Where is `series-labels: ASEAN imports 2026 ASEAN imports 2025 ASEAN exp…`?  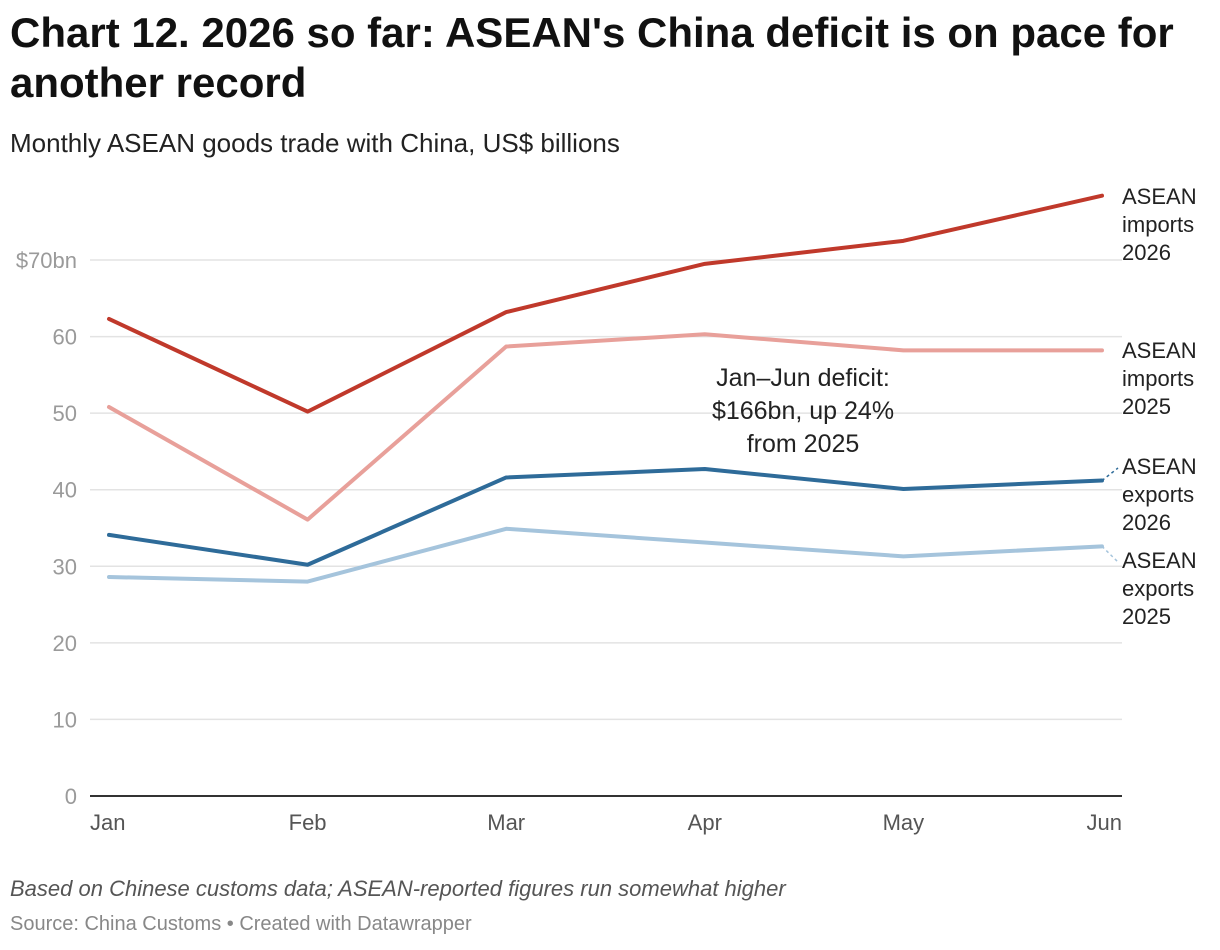
series-labels: ASEAN imports 2026 ASEAN imports 2025 ASEAN exp… is located at coordinates (1149, 406).